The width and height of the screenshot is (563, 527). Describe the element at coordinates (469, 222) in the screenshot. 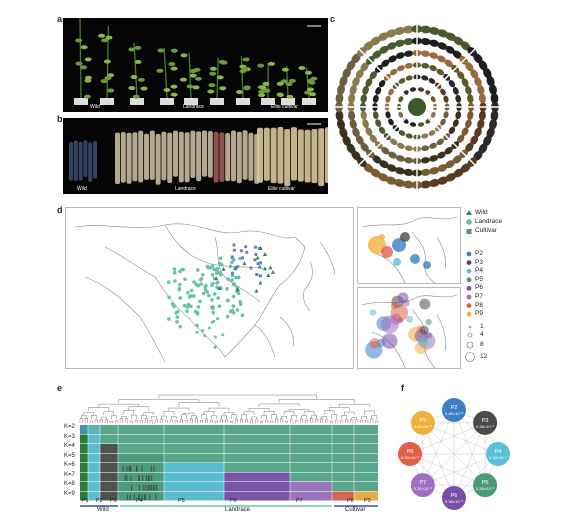

I see `legend-type-markers` at that location.